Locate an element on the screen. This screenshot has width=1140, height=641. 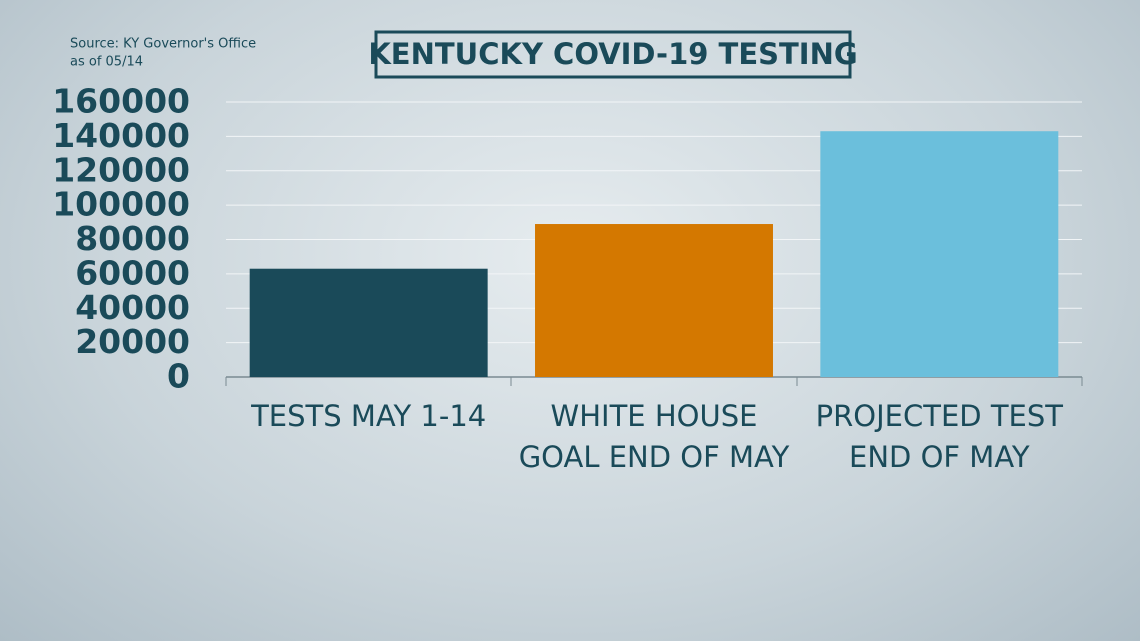
y-tick-label: 120000 is located at coordinates (121, 169).